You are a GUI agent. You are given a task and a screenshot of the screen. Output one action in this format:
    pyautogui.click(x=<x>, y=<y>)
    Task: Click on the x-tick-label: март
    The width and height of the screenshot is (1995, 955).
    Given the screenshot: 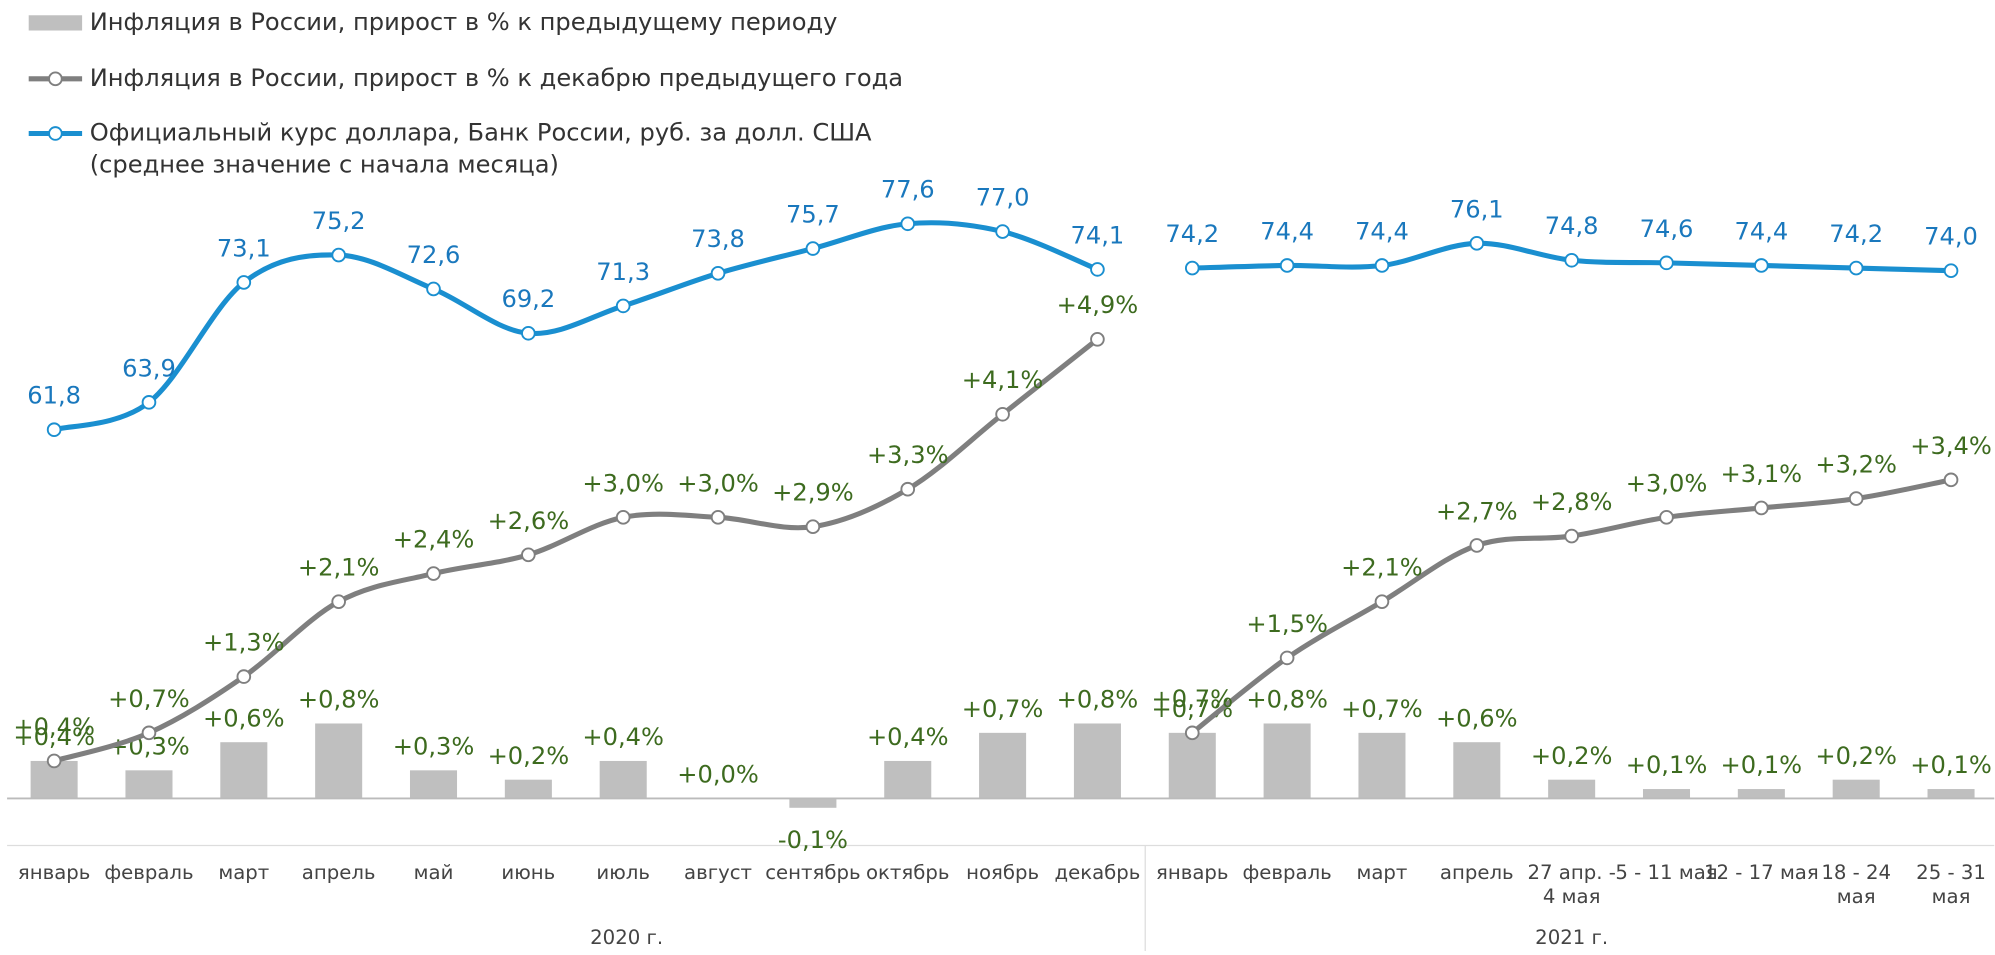 What is the action you would take?
    pyautogui.click(x=1382, y=872)
    